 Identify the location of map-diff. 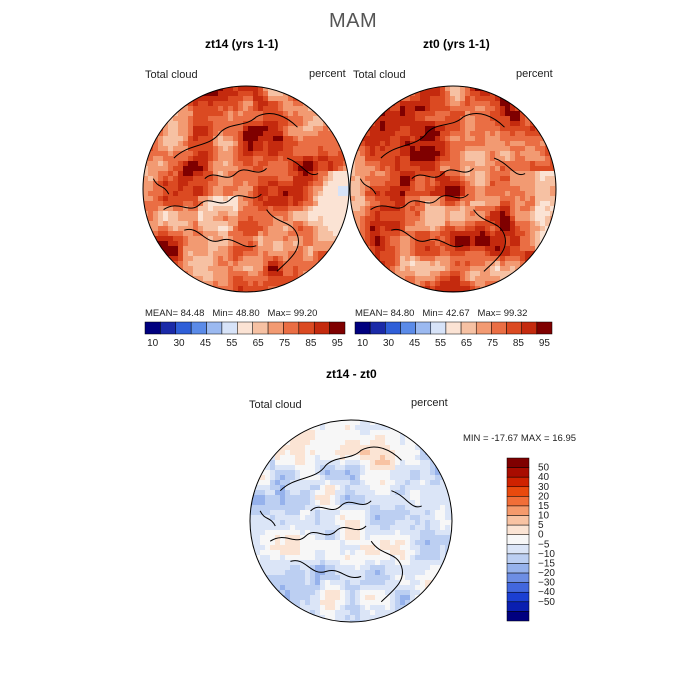
(351, 521).